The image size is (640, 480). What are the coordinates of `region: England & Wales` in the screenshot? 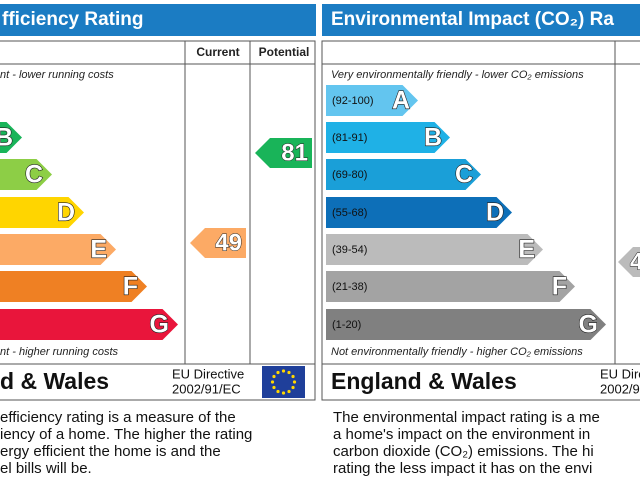 It's located at (424, 381).